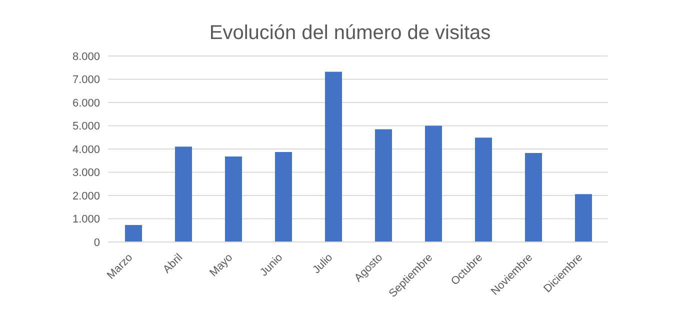  What do you see at coordinates (86, 220) in the screenshot?
I see `y-tick-label: 1.000` at bounding box center [86, 220].